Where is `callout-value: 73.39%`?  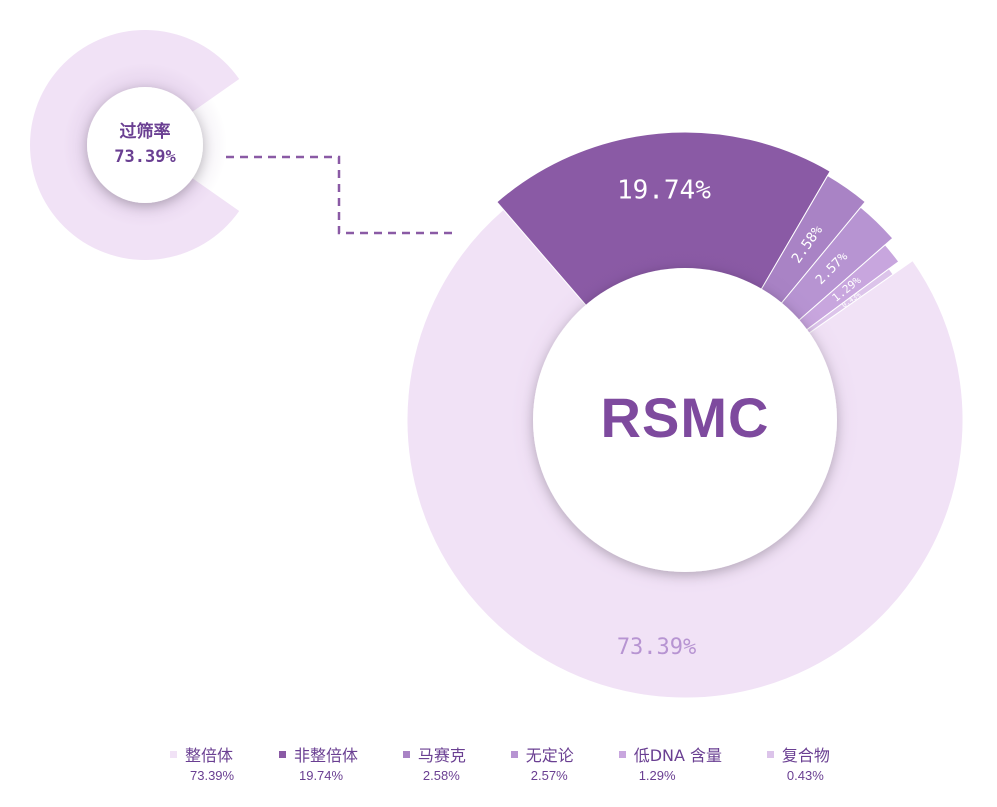
callout-value: 73.39% is located at coordinates (145, 157).